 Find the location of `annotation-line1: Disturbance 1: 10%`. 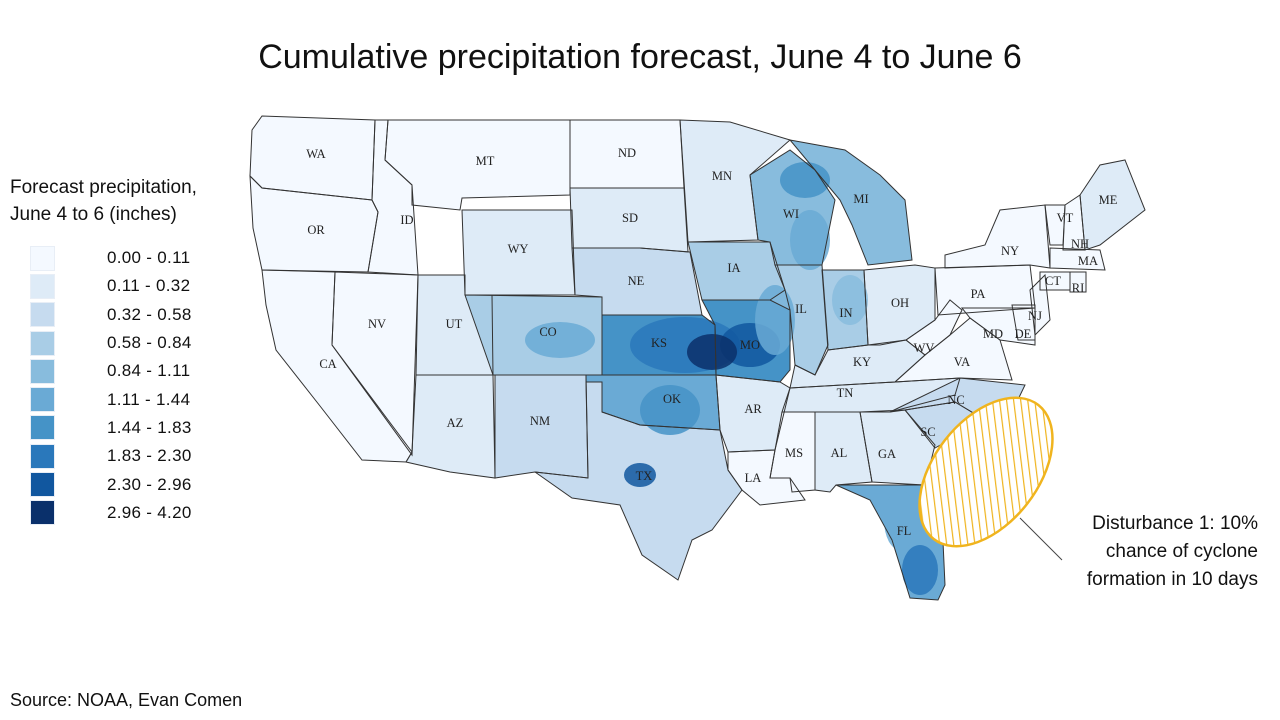

annotation-line1: Disturbance 1: 10% is located at coordinates (1175, 523).